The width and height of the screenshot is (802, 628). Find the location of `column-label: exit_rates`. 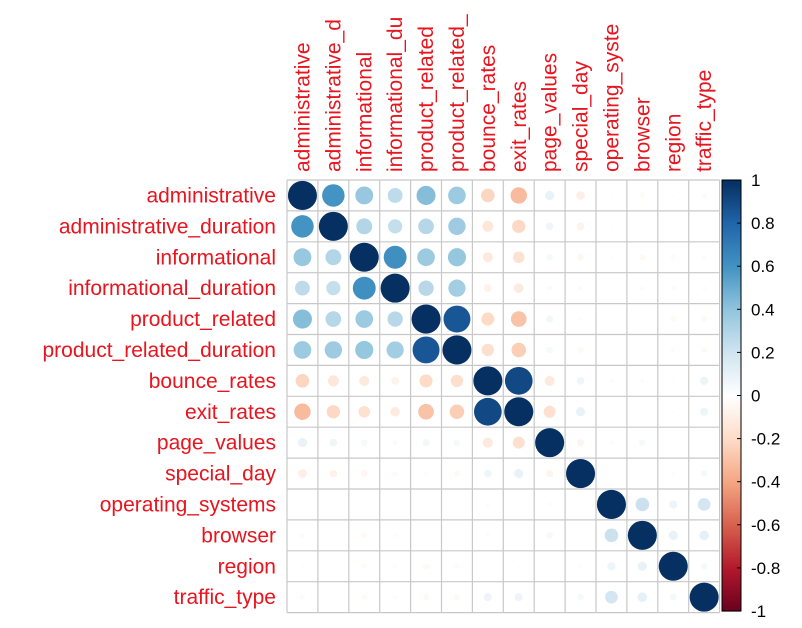

column-label: exit_rates is located at coordinates (519, 126).